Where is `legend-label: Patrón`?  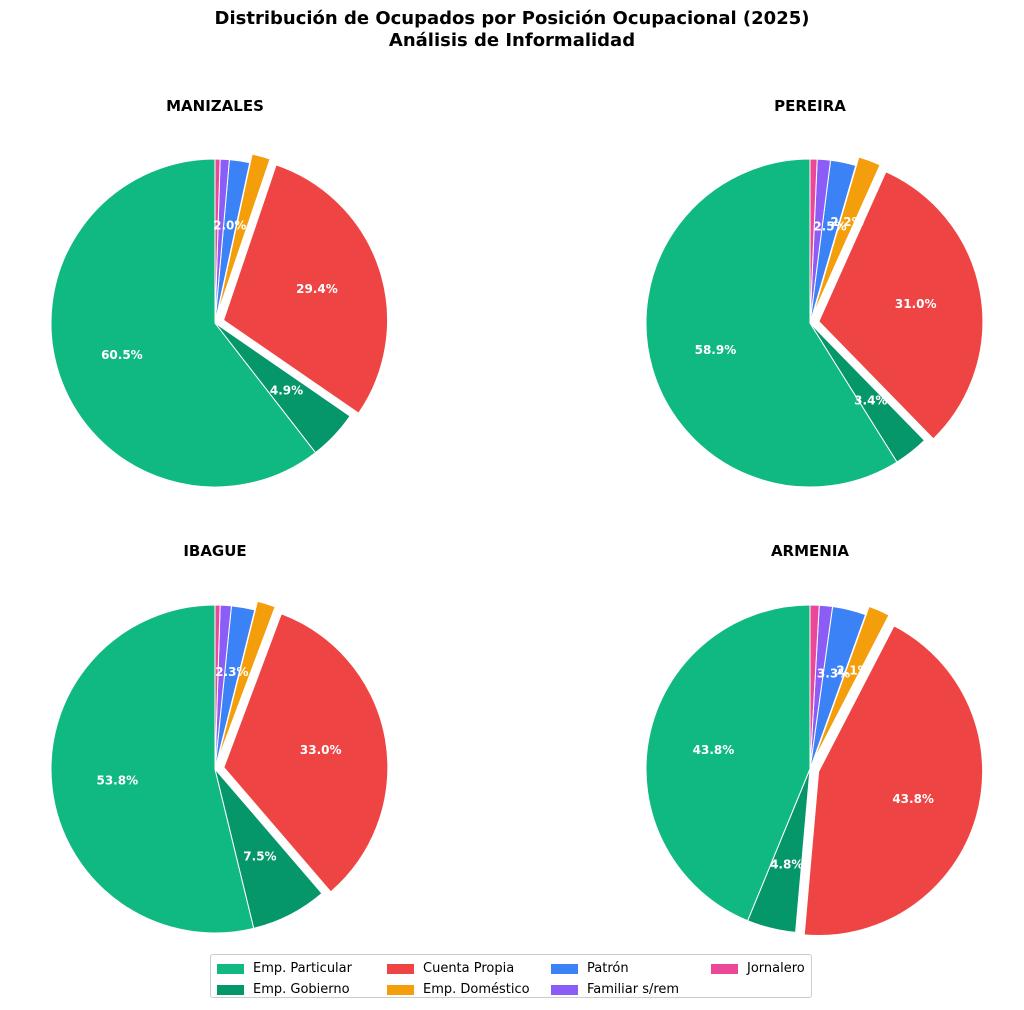
legend-label: Patrón is located at coordinates (608, 968).